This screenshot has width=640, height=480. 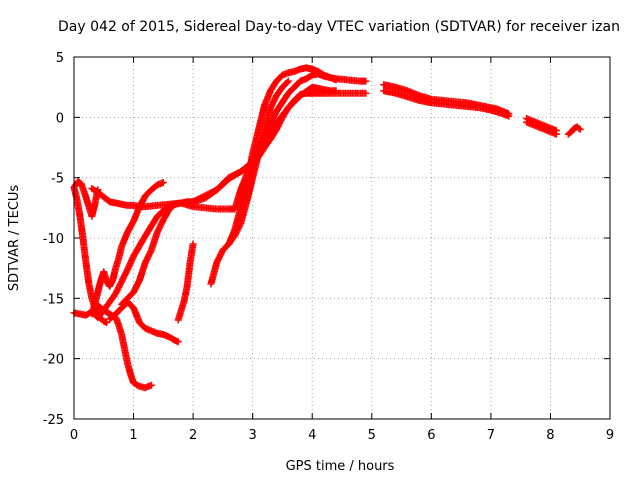 What do you see at coordinates (550, 435) in the screenshot?
I see `x-tick-label: 8` at bounding box center [550, 435].